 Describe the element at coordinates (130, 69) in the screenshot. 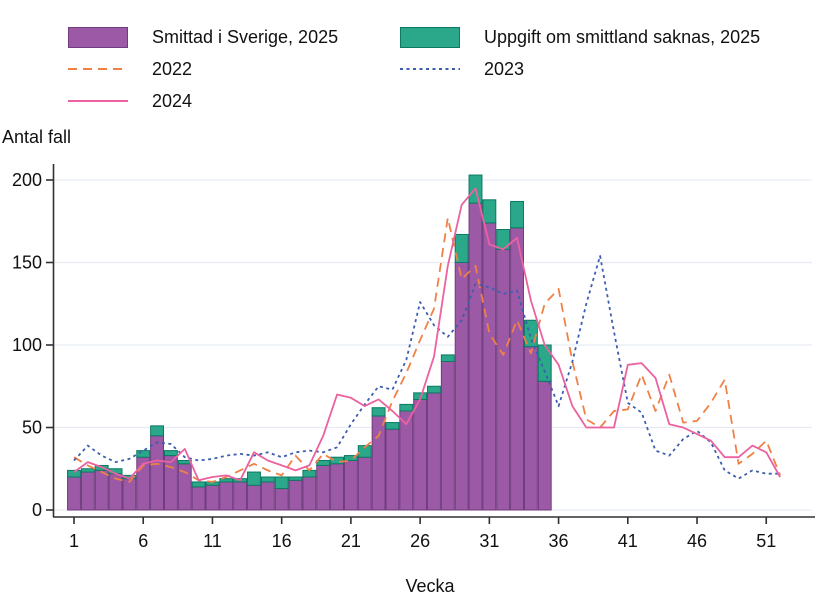

I see `legend-item-2022: 2022` at that location.